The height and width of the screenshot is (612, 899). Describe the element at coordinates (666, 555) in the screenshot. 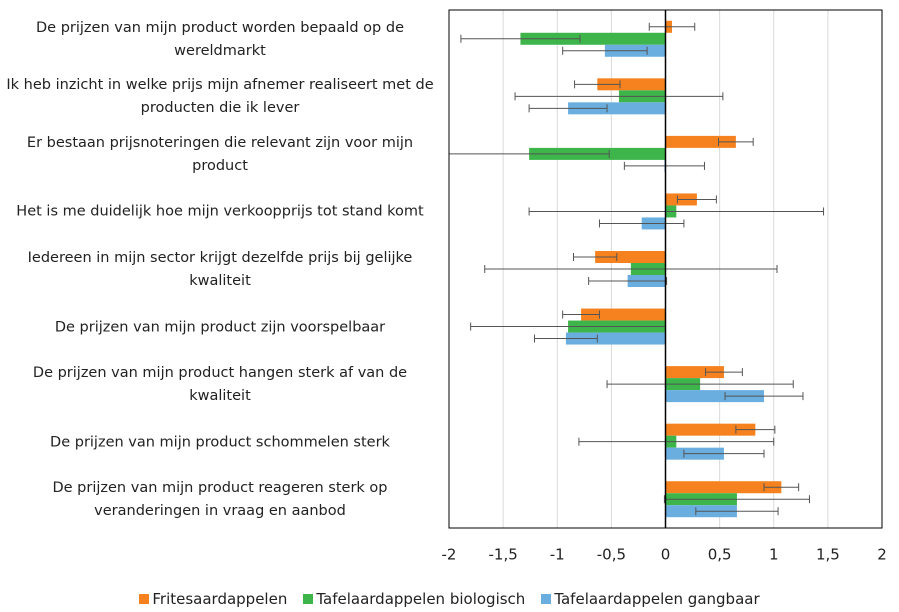

I see `x-tick-label: 0` at that location.